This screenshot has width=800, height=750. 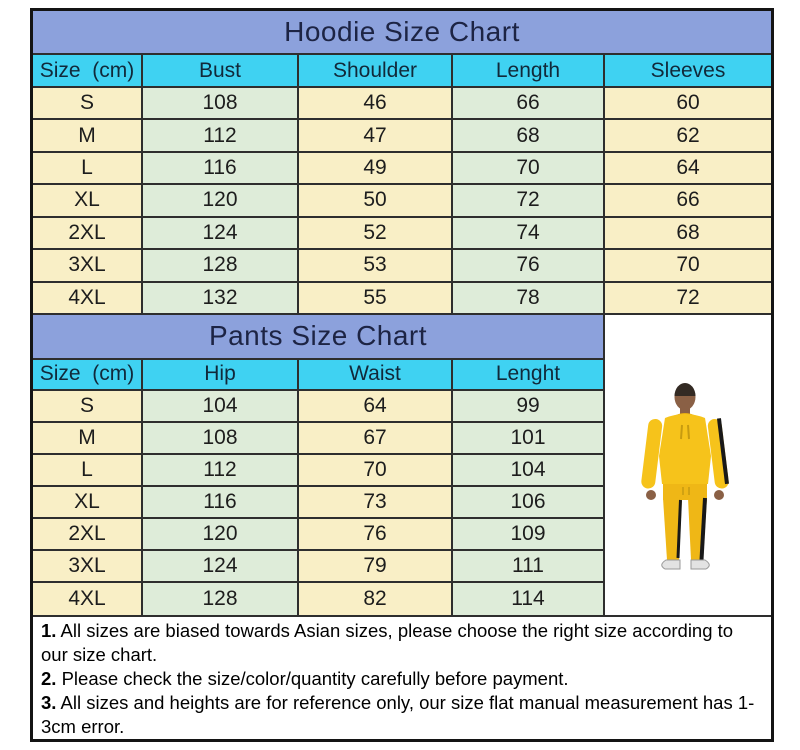 What do you see at coordinates (529, 598) in the screenshot?
I see `pants-length-cell: 114` at bounding box center [529, 598].